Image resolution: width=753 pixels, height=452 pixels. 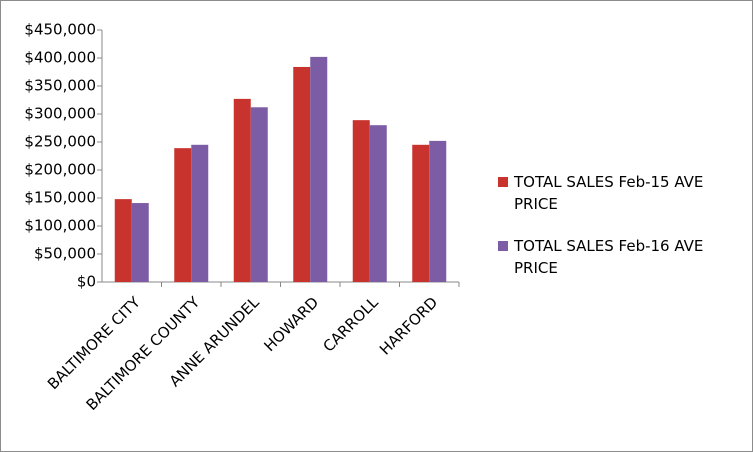 I want to click on y-tick-label: $450,000, so click(x=60, y=30).